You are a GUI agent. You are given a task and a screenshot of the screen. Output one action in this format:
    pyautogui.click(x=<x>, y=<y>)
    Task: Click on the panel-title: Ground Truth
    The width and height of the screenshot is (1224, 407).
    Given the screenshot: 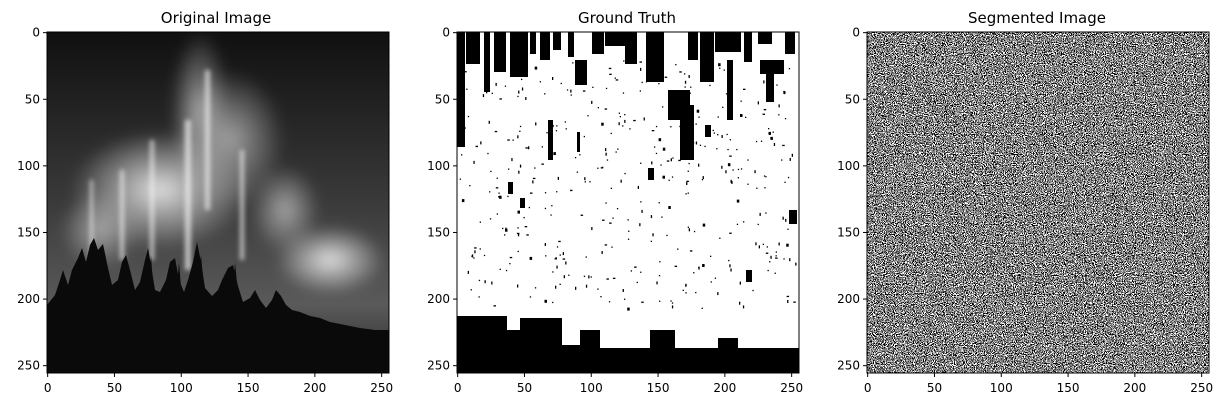 What is the action you would take?
    pyautogui.click(x=627, y=18)
    